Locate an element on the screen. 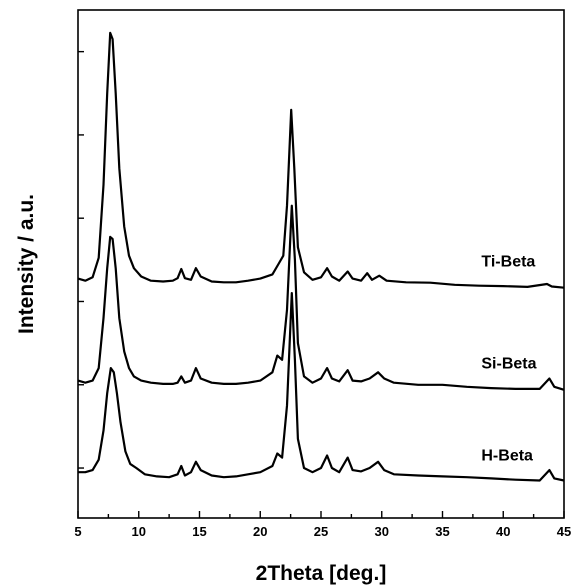 Image resolution: width=571 pixels, height=586 pixels. y-axis-ticks is located at coordinates (81, 260).